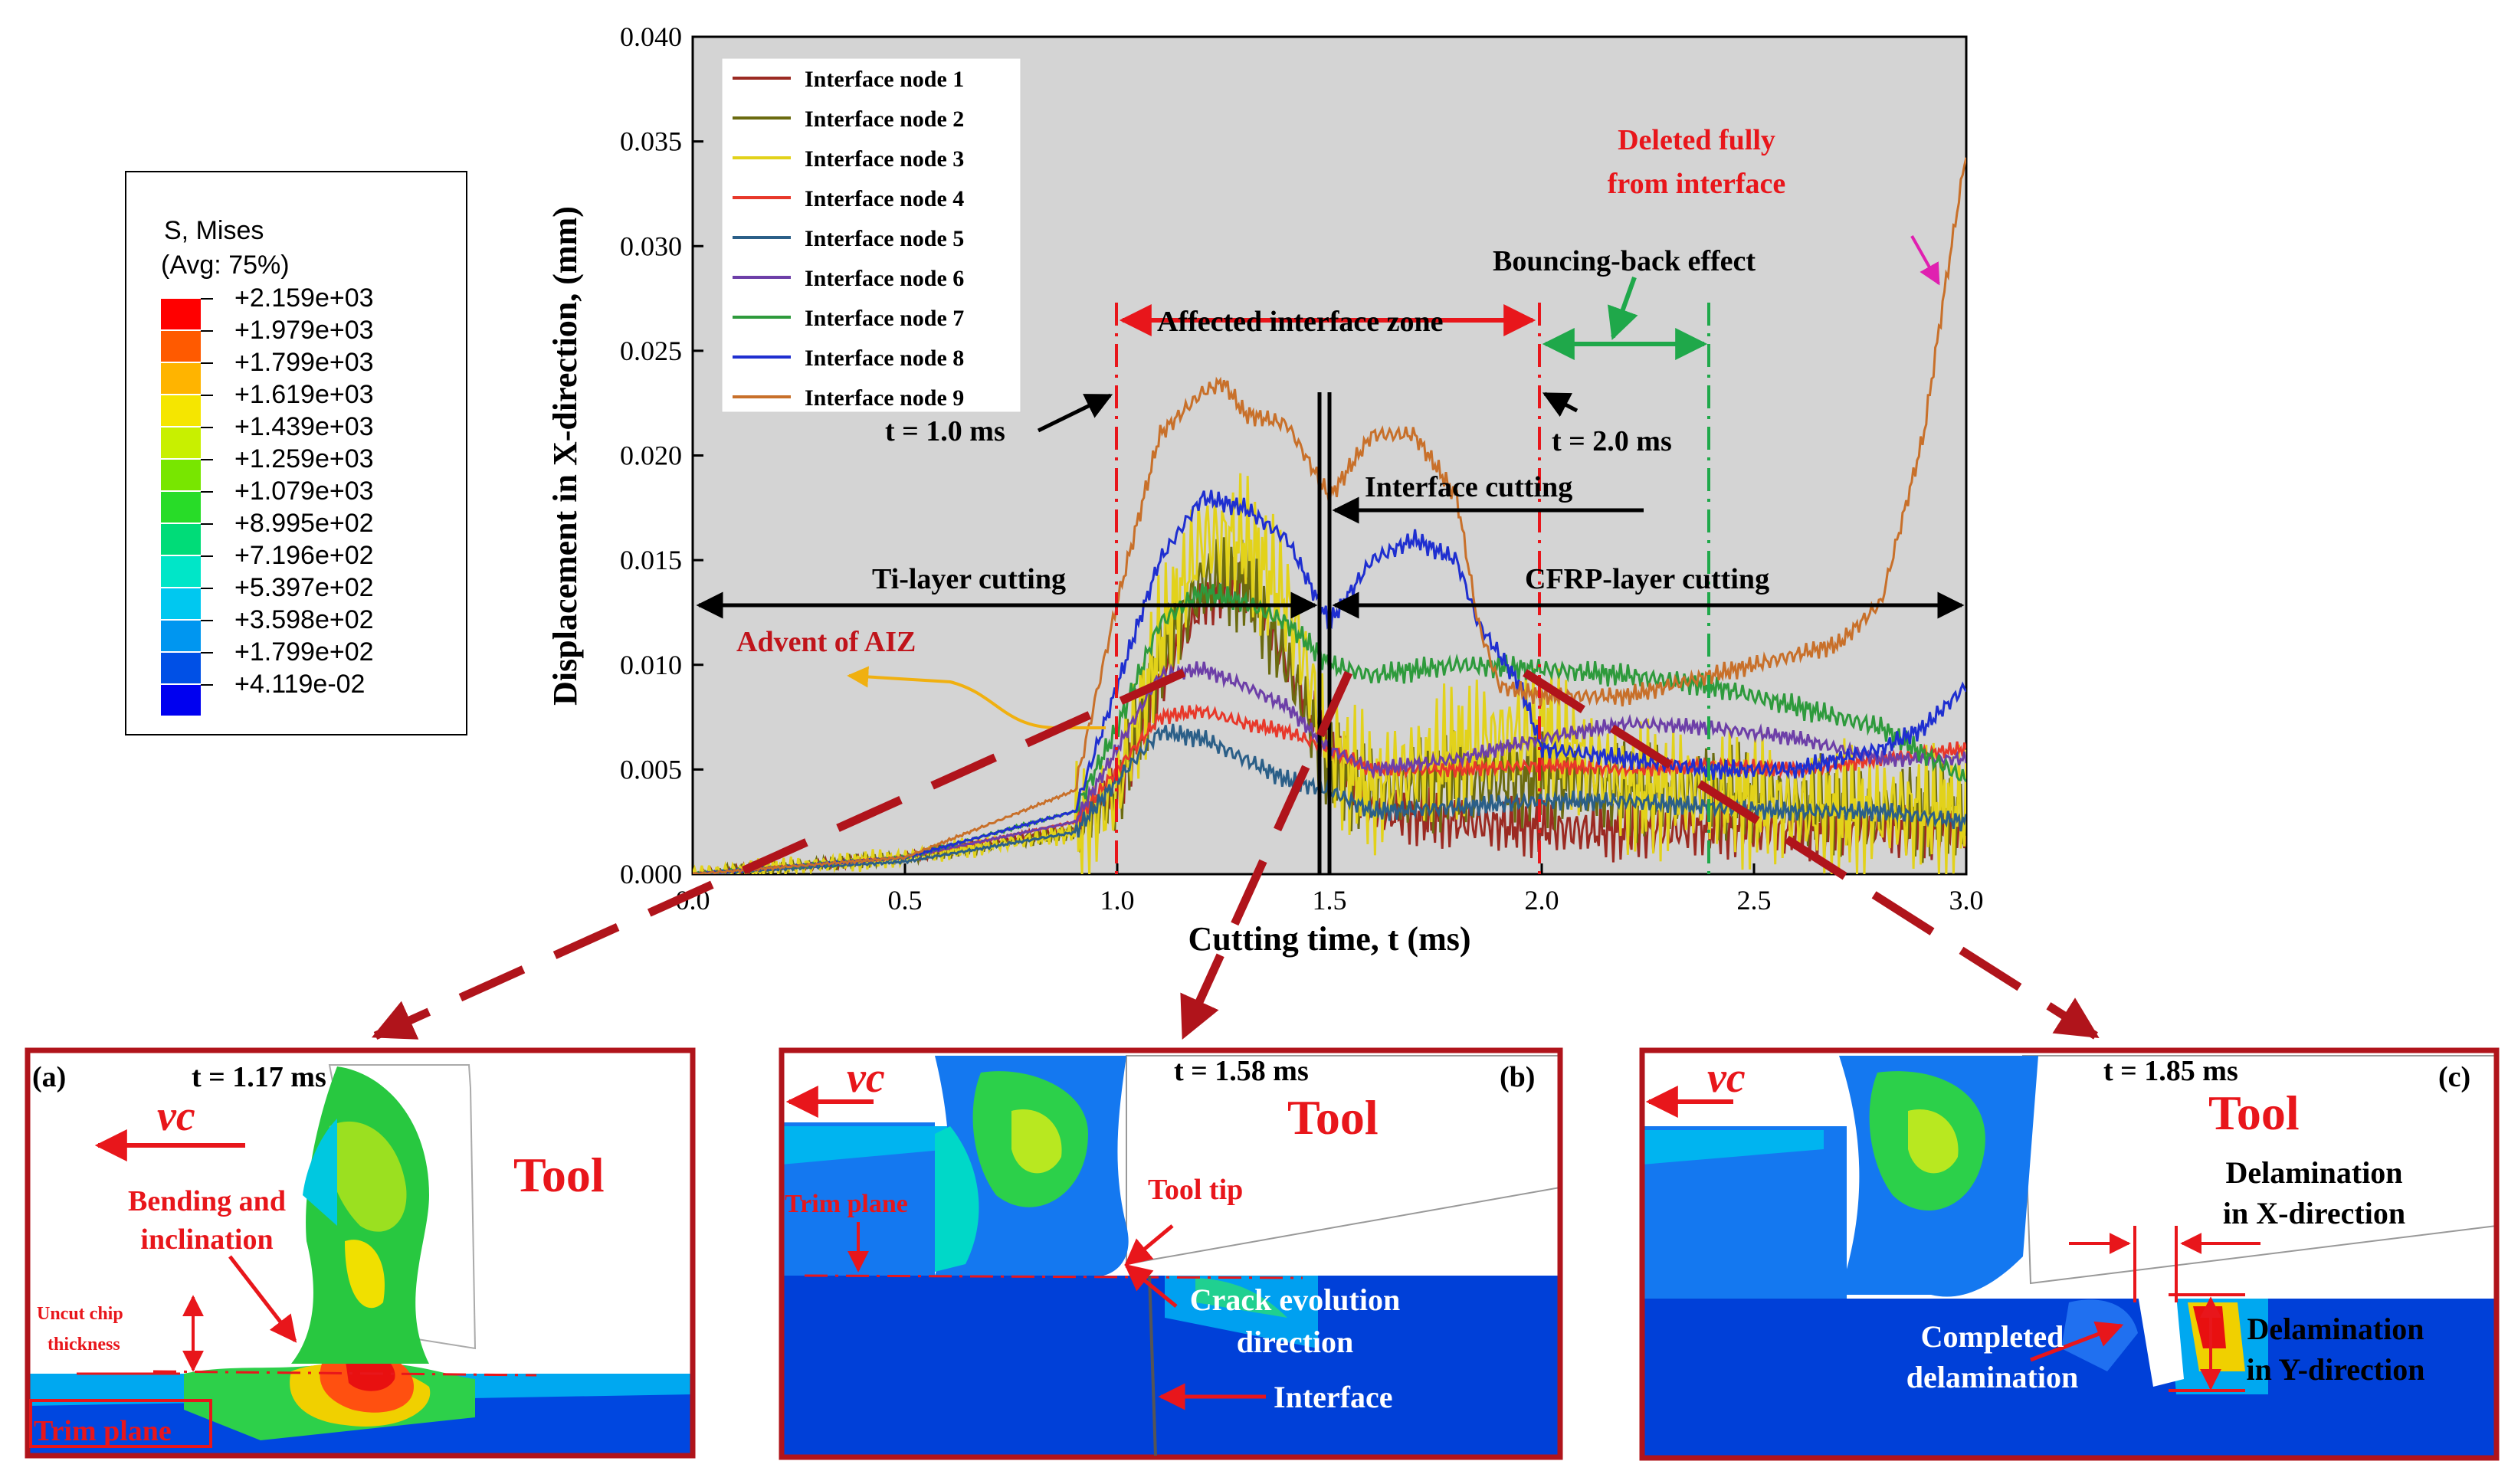  Describe the element at coordinates (826, 642) in the screenshot. I see `aiz-label: Advent of AIZ` at that location.